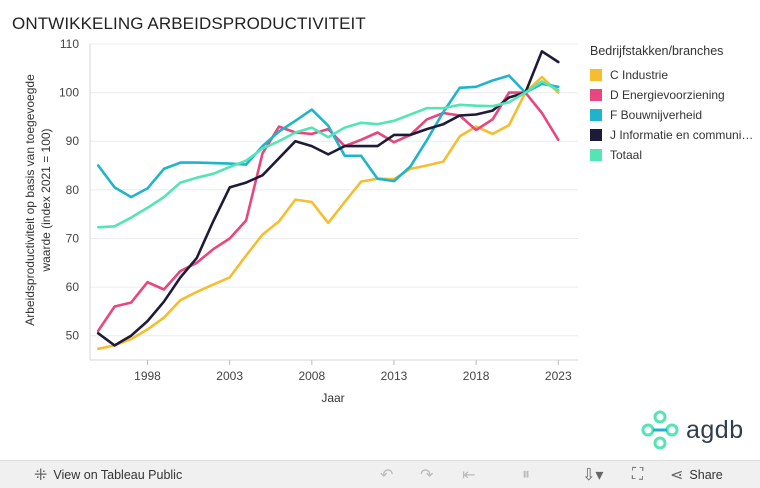 This screenshot has height=488, width=760. I want to click on fullscreen-button: ⛶, so click(637, 474).